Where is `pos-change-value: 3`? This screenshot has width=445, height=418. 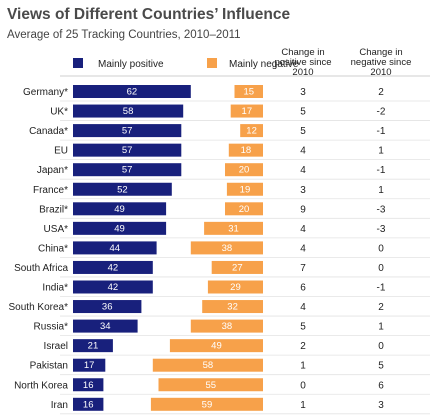
pos-change-value: 3 is located at coordinates (303, 190).